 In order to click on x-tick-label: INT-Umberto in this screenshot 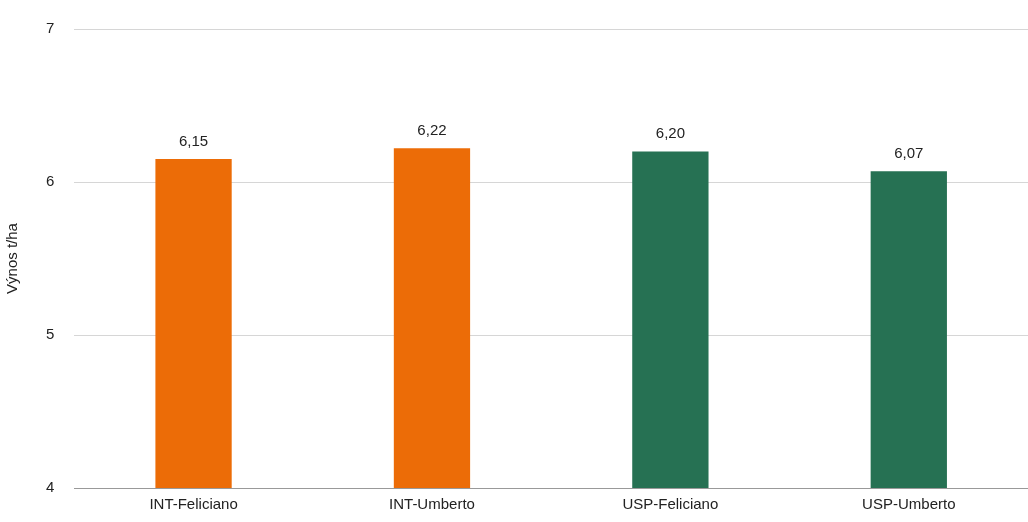, I will do `click(432, 504)`.